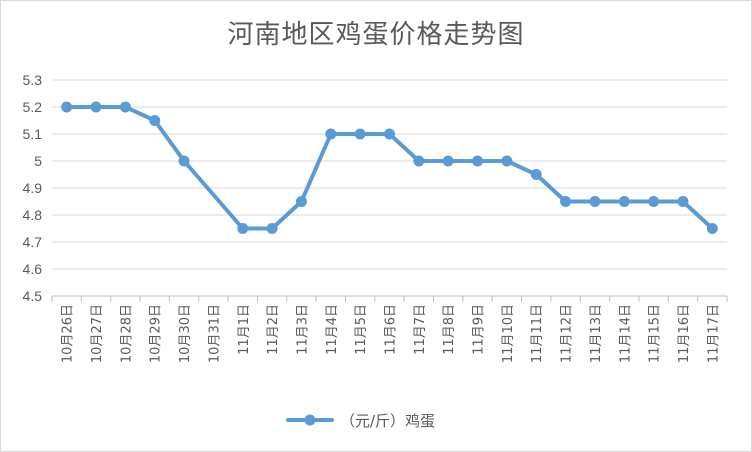  Describe the element at coordinates (713, 333) in the screenshot. I see `x-tick-label: 11月17日` at that location.